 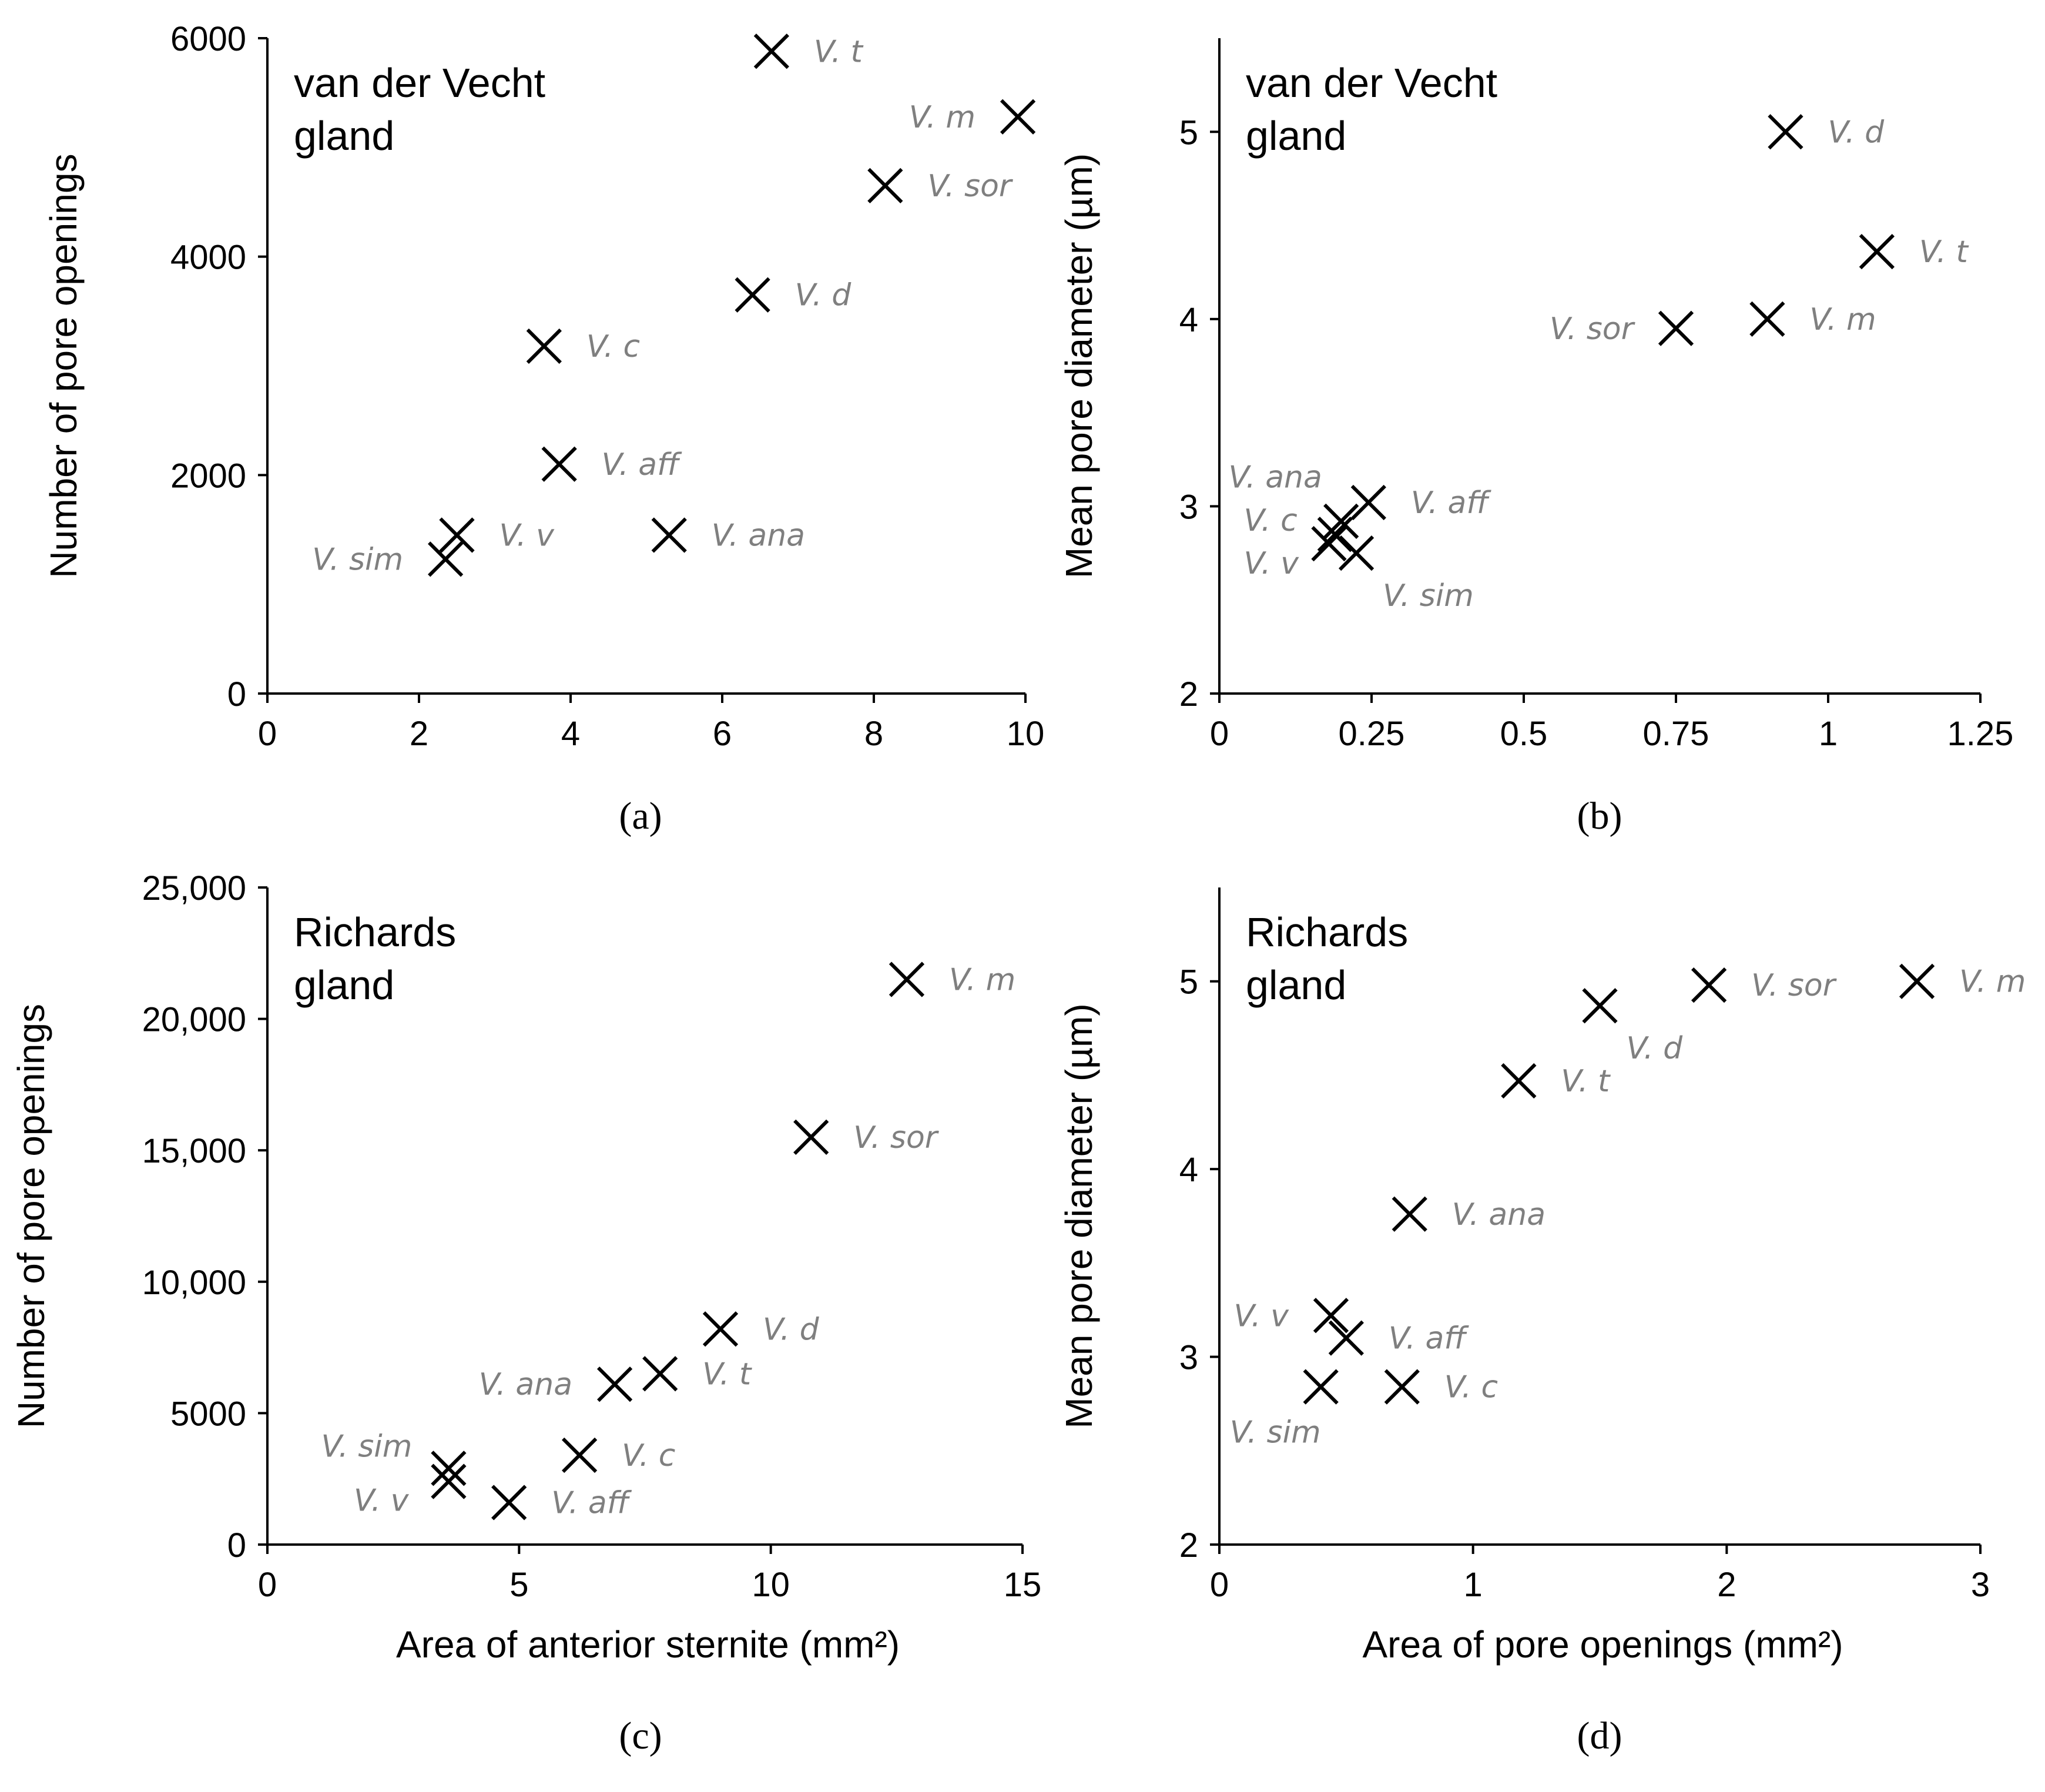 What do you see at coordinates (641, 816) in the screenshot?
I see `panel-caption: (a)` at bounding box center [641, 816].